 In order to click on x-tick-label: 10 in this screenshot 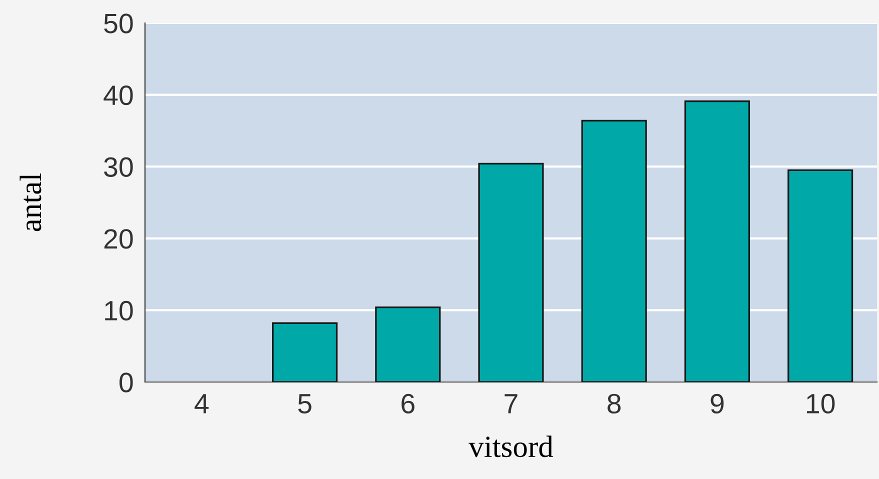, I will do `click(820, 404)`.